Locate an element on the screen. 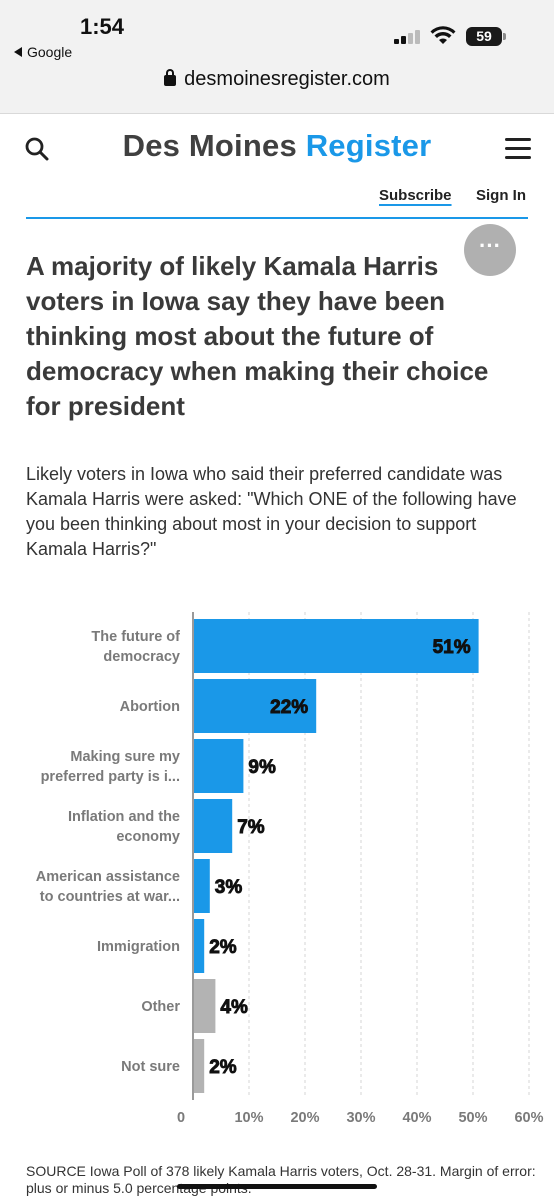 The height and width of the screenshot is (1200, 554). logo-part-2: Register is located at coordinates (368, 145).